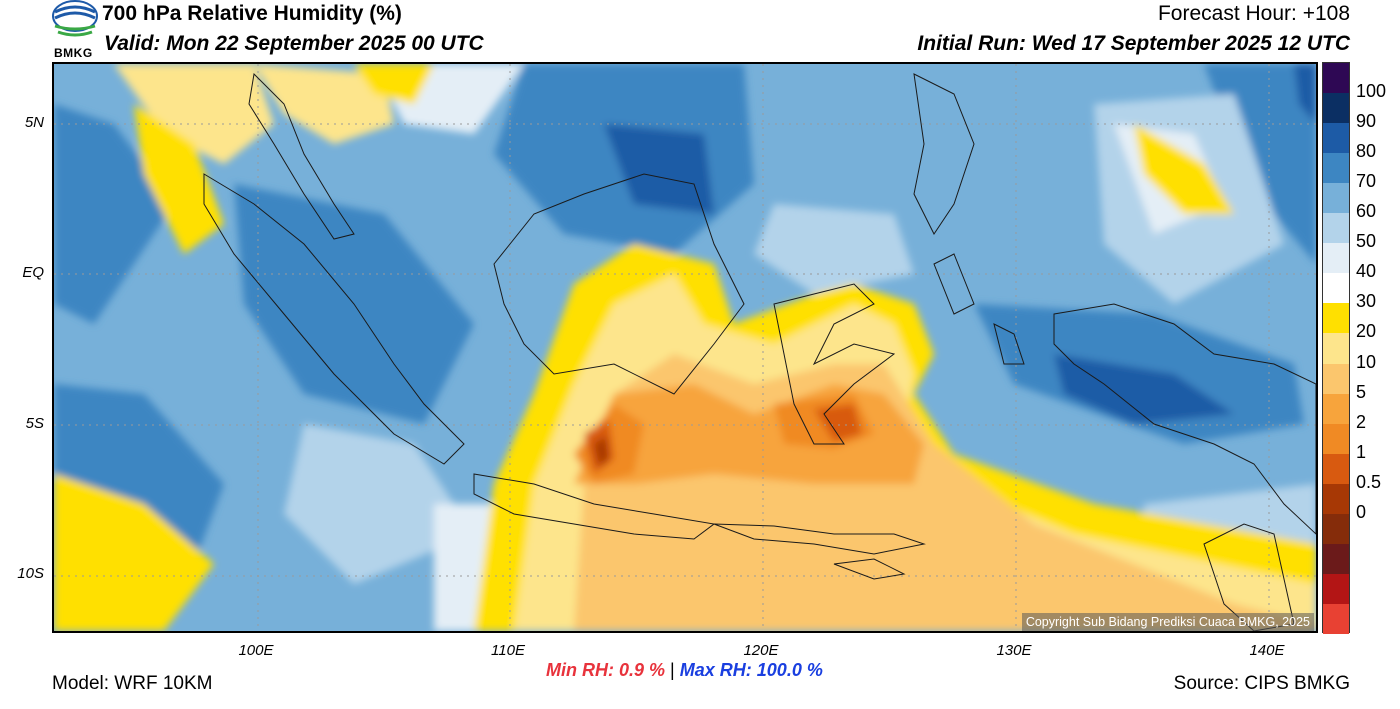  Describe the element at coordinates (252, 13) in the screenshot. I see `chart-title: 700 hPa Relative Humidity (%)` at that location.